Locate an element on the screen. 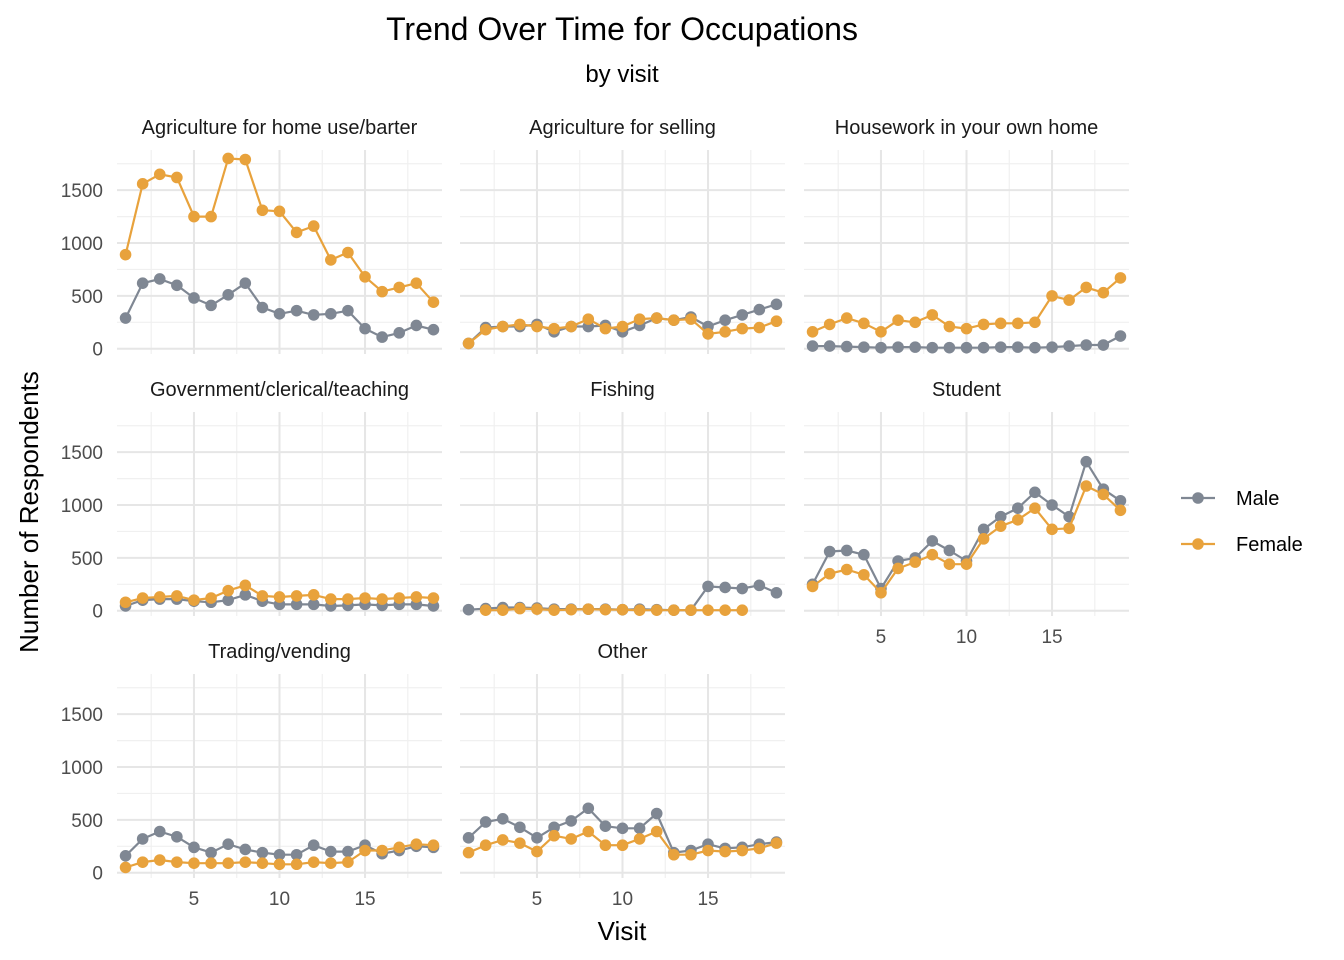 This screenshot has width=1344, height=960. legend: Male Female is located at coordinates (1242, 522).